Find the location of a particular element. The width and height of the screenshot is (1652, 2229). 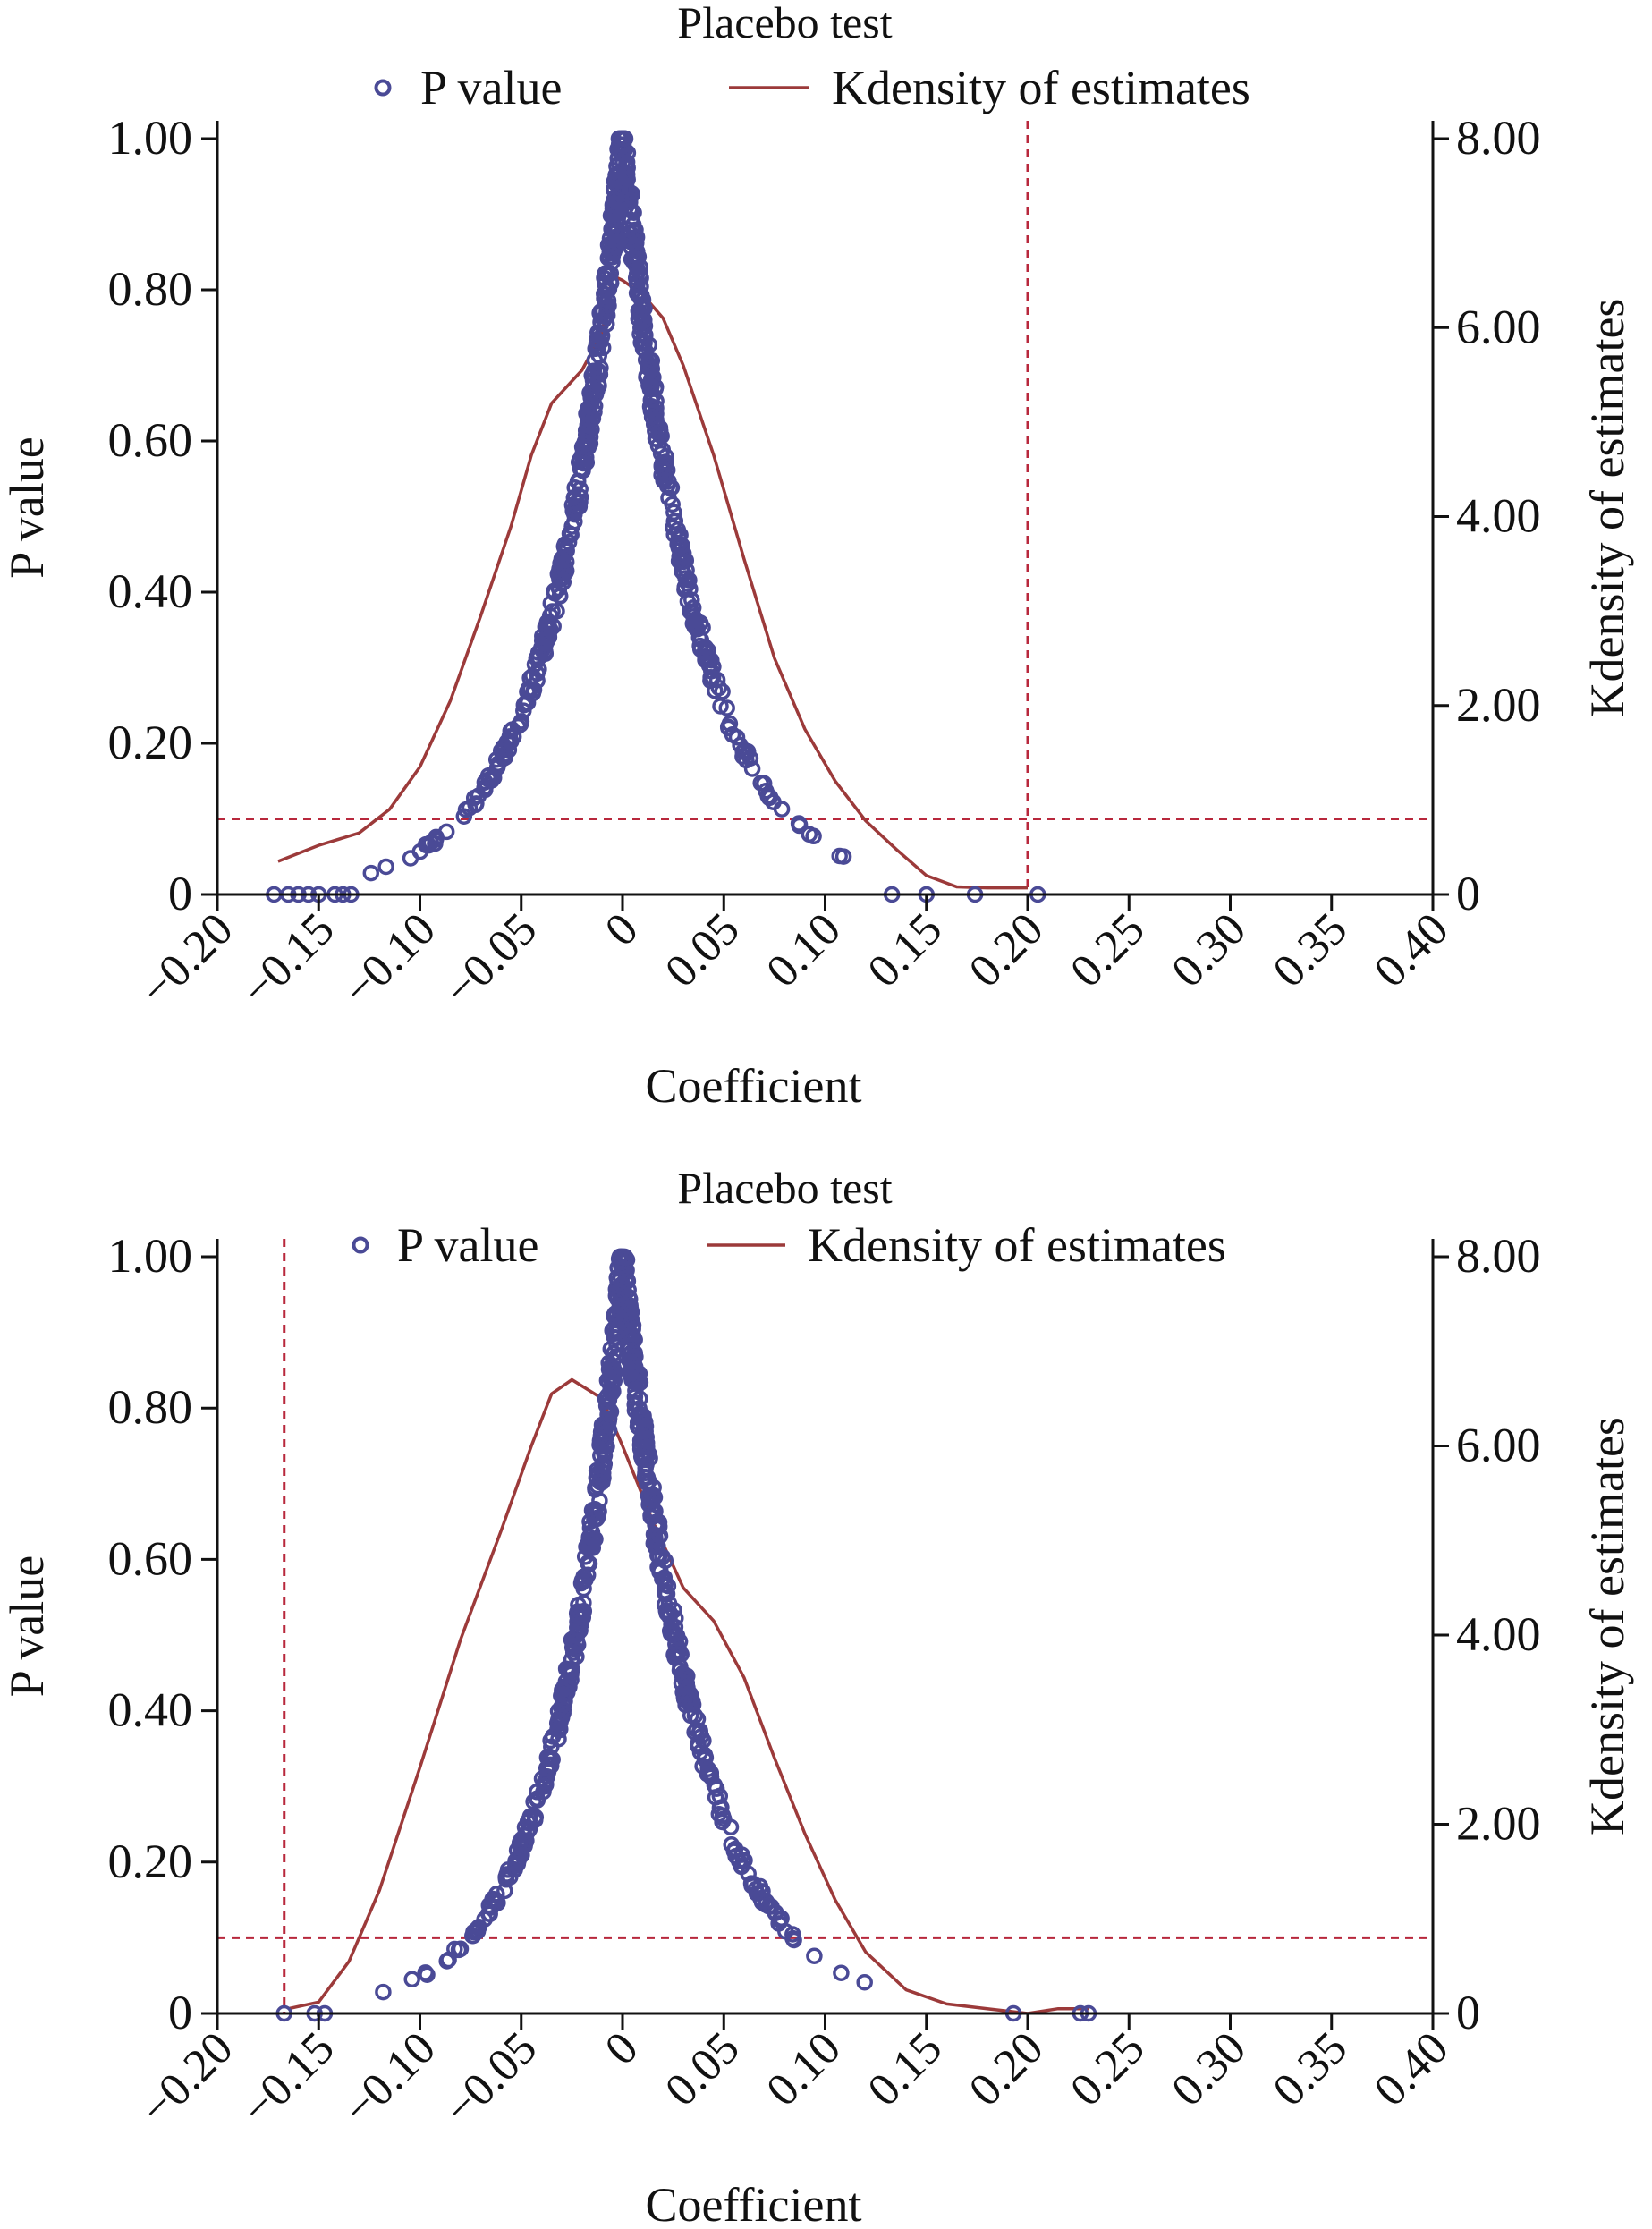

y-tick-label: 0.80 is located at coordinates (150, 1407).